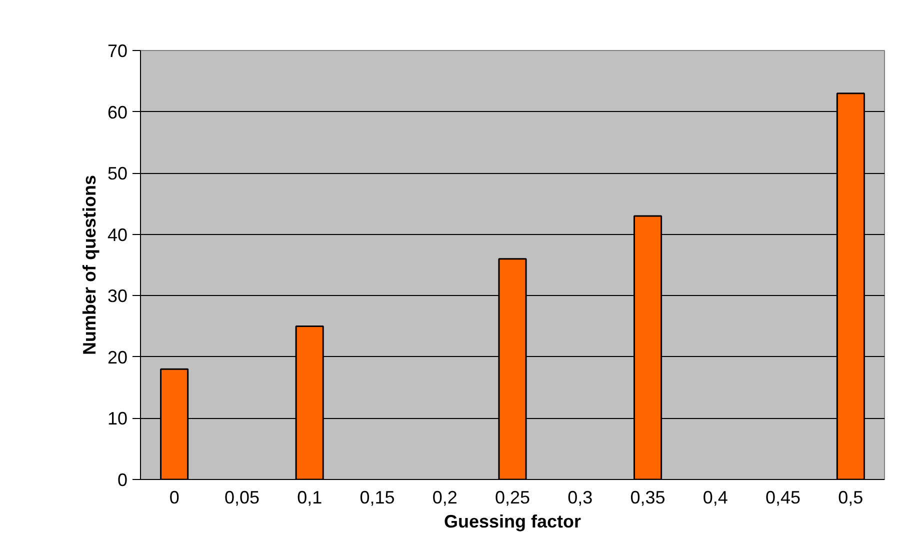 The image size is (898, 536). I want to click on x-tick-label: 0,35, so click(648, 498).